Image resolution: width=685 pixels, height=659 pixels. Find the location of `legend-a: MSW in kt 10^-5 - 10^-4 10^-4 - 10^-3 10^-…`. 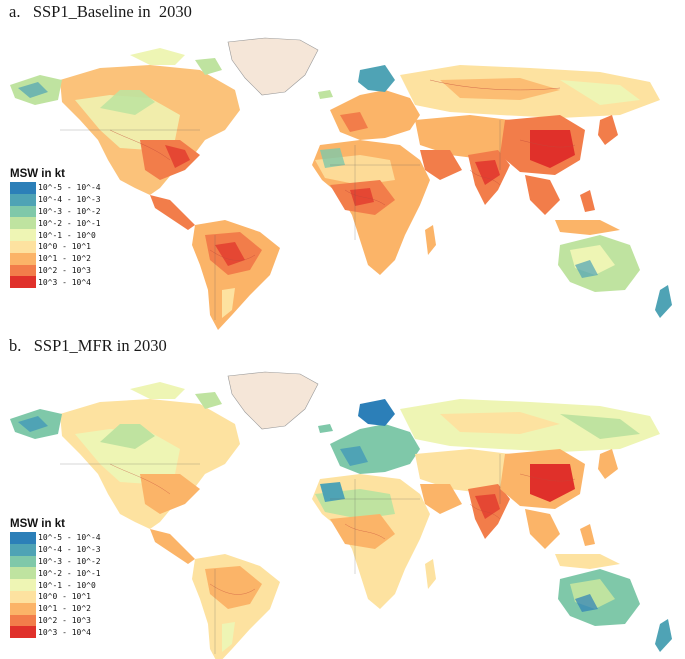

legend-a: MSW in kt 10^-5 - 10^-4 10^-4 - 10^-3 10^-… is located at coordinates (55, 228).